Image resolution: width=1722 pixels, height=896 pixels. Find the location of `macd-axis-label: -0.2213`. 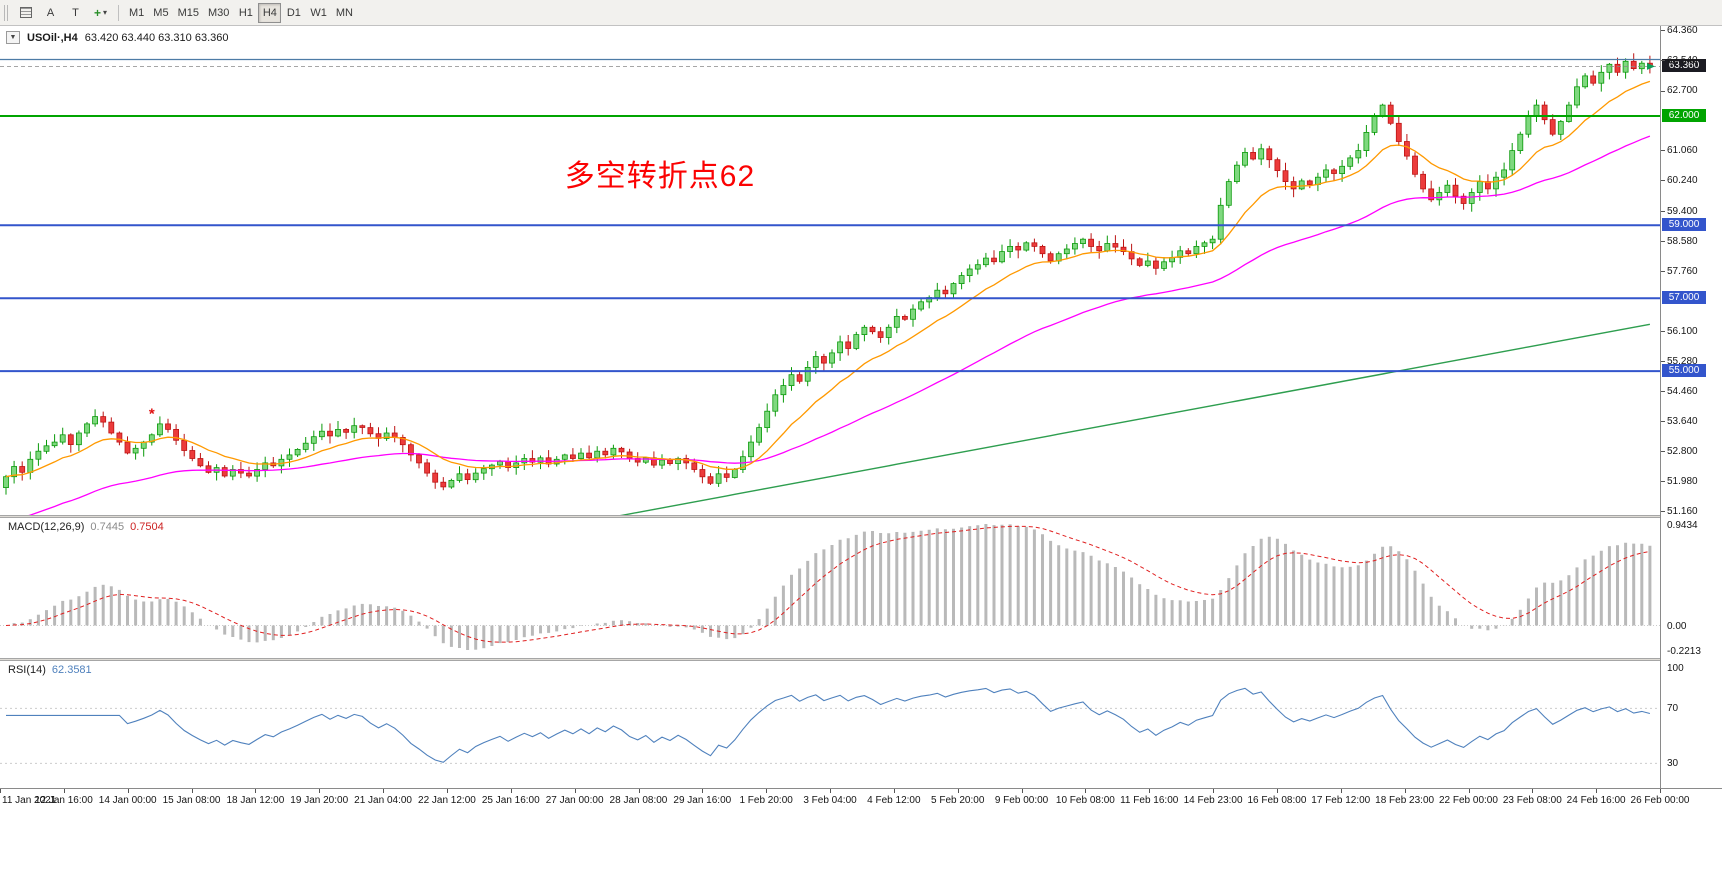

macd-axis-label: -0.2213 is located at coordinates (1684, 651).